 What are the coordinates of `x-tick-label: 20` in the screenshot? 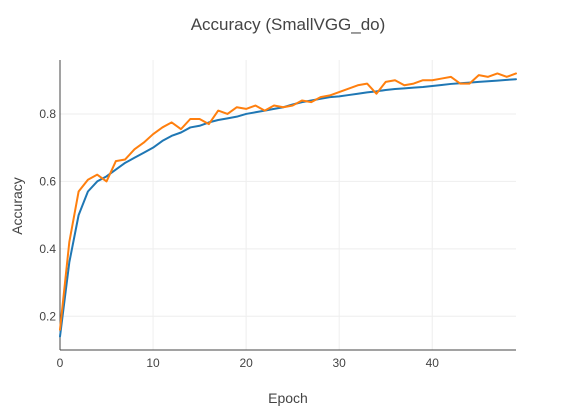 It's located at (246, 363).